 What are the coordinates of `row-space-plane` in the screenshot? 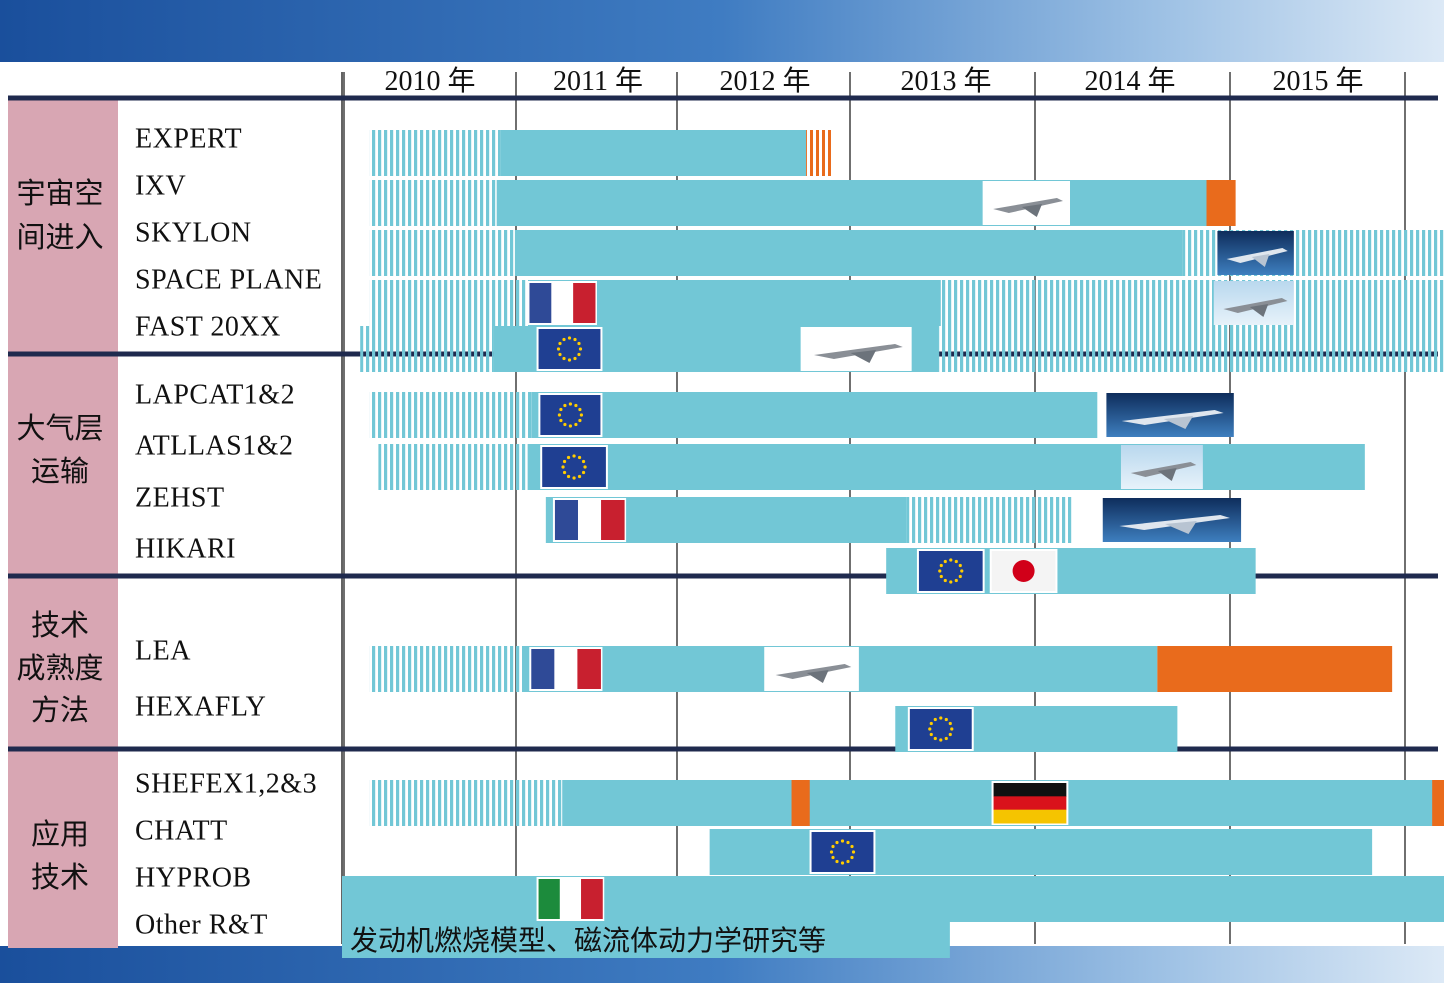 It's located at (906, 303).